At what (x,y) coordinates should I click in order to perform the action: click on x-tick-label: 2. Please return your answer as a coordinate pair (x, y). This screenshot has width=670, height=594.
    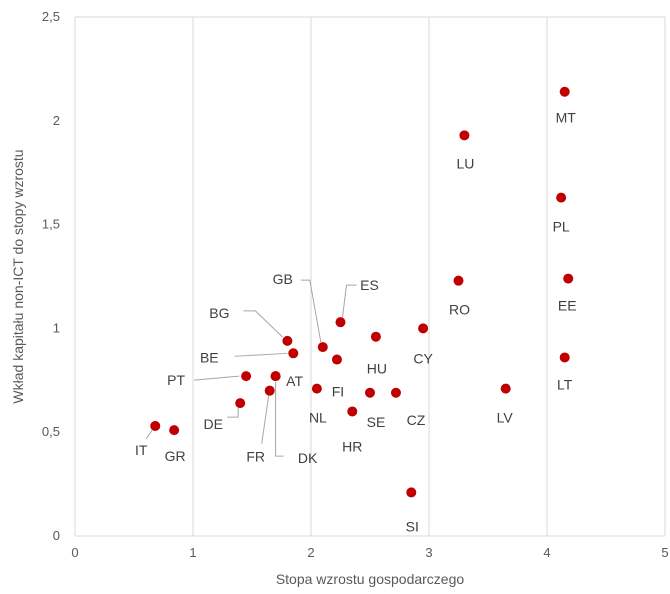
    Looking at the image, I should click on (310, 552).